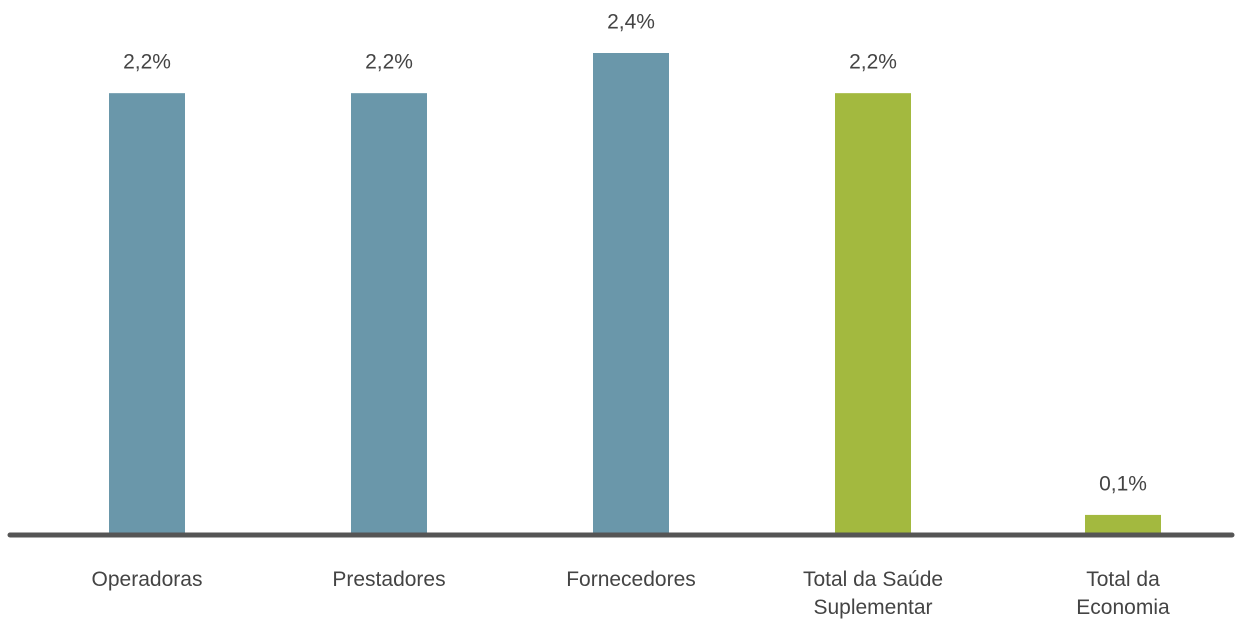 The height and width of the screenshot is (624, 1237). What do you see at coordinates (631, 579) in the screenshot?
I see `x-tick-label: Fornecedores` at bounding box center [631, 579].